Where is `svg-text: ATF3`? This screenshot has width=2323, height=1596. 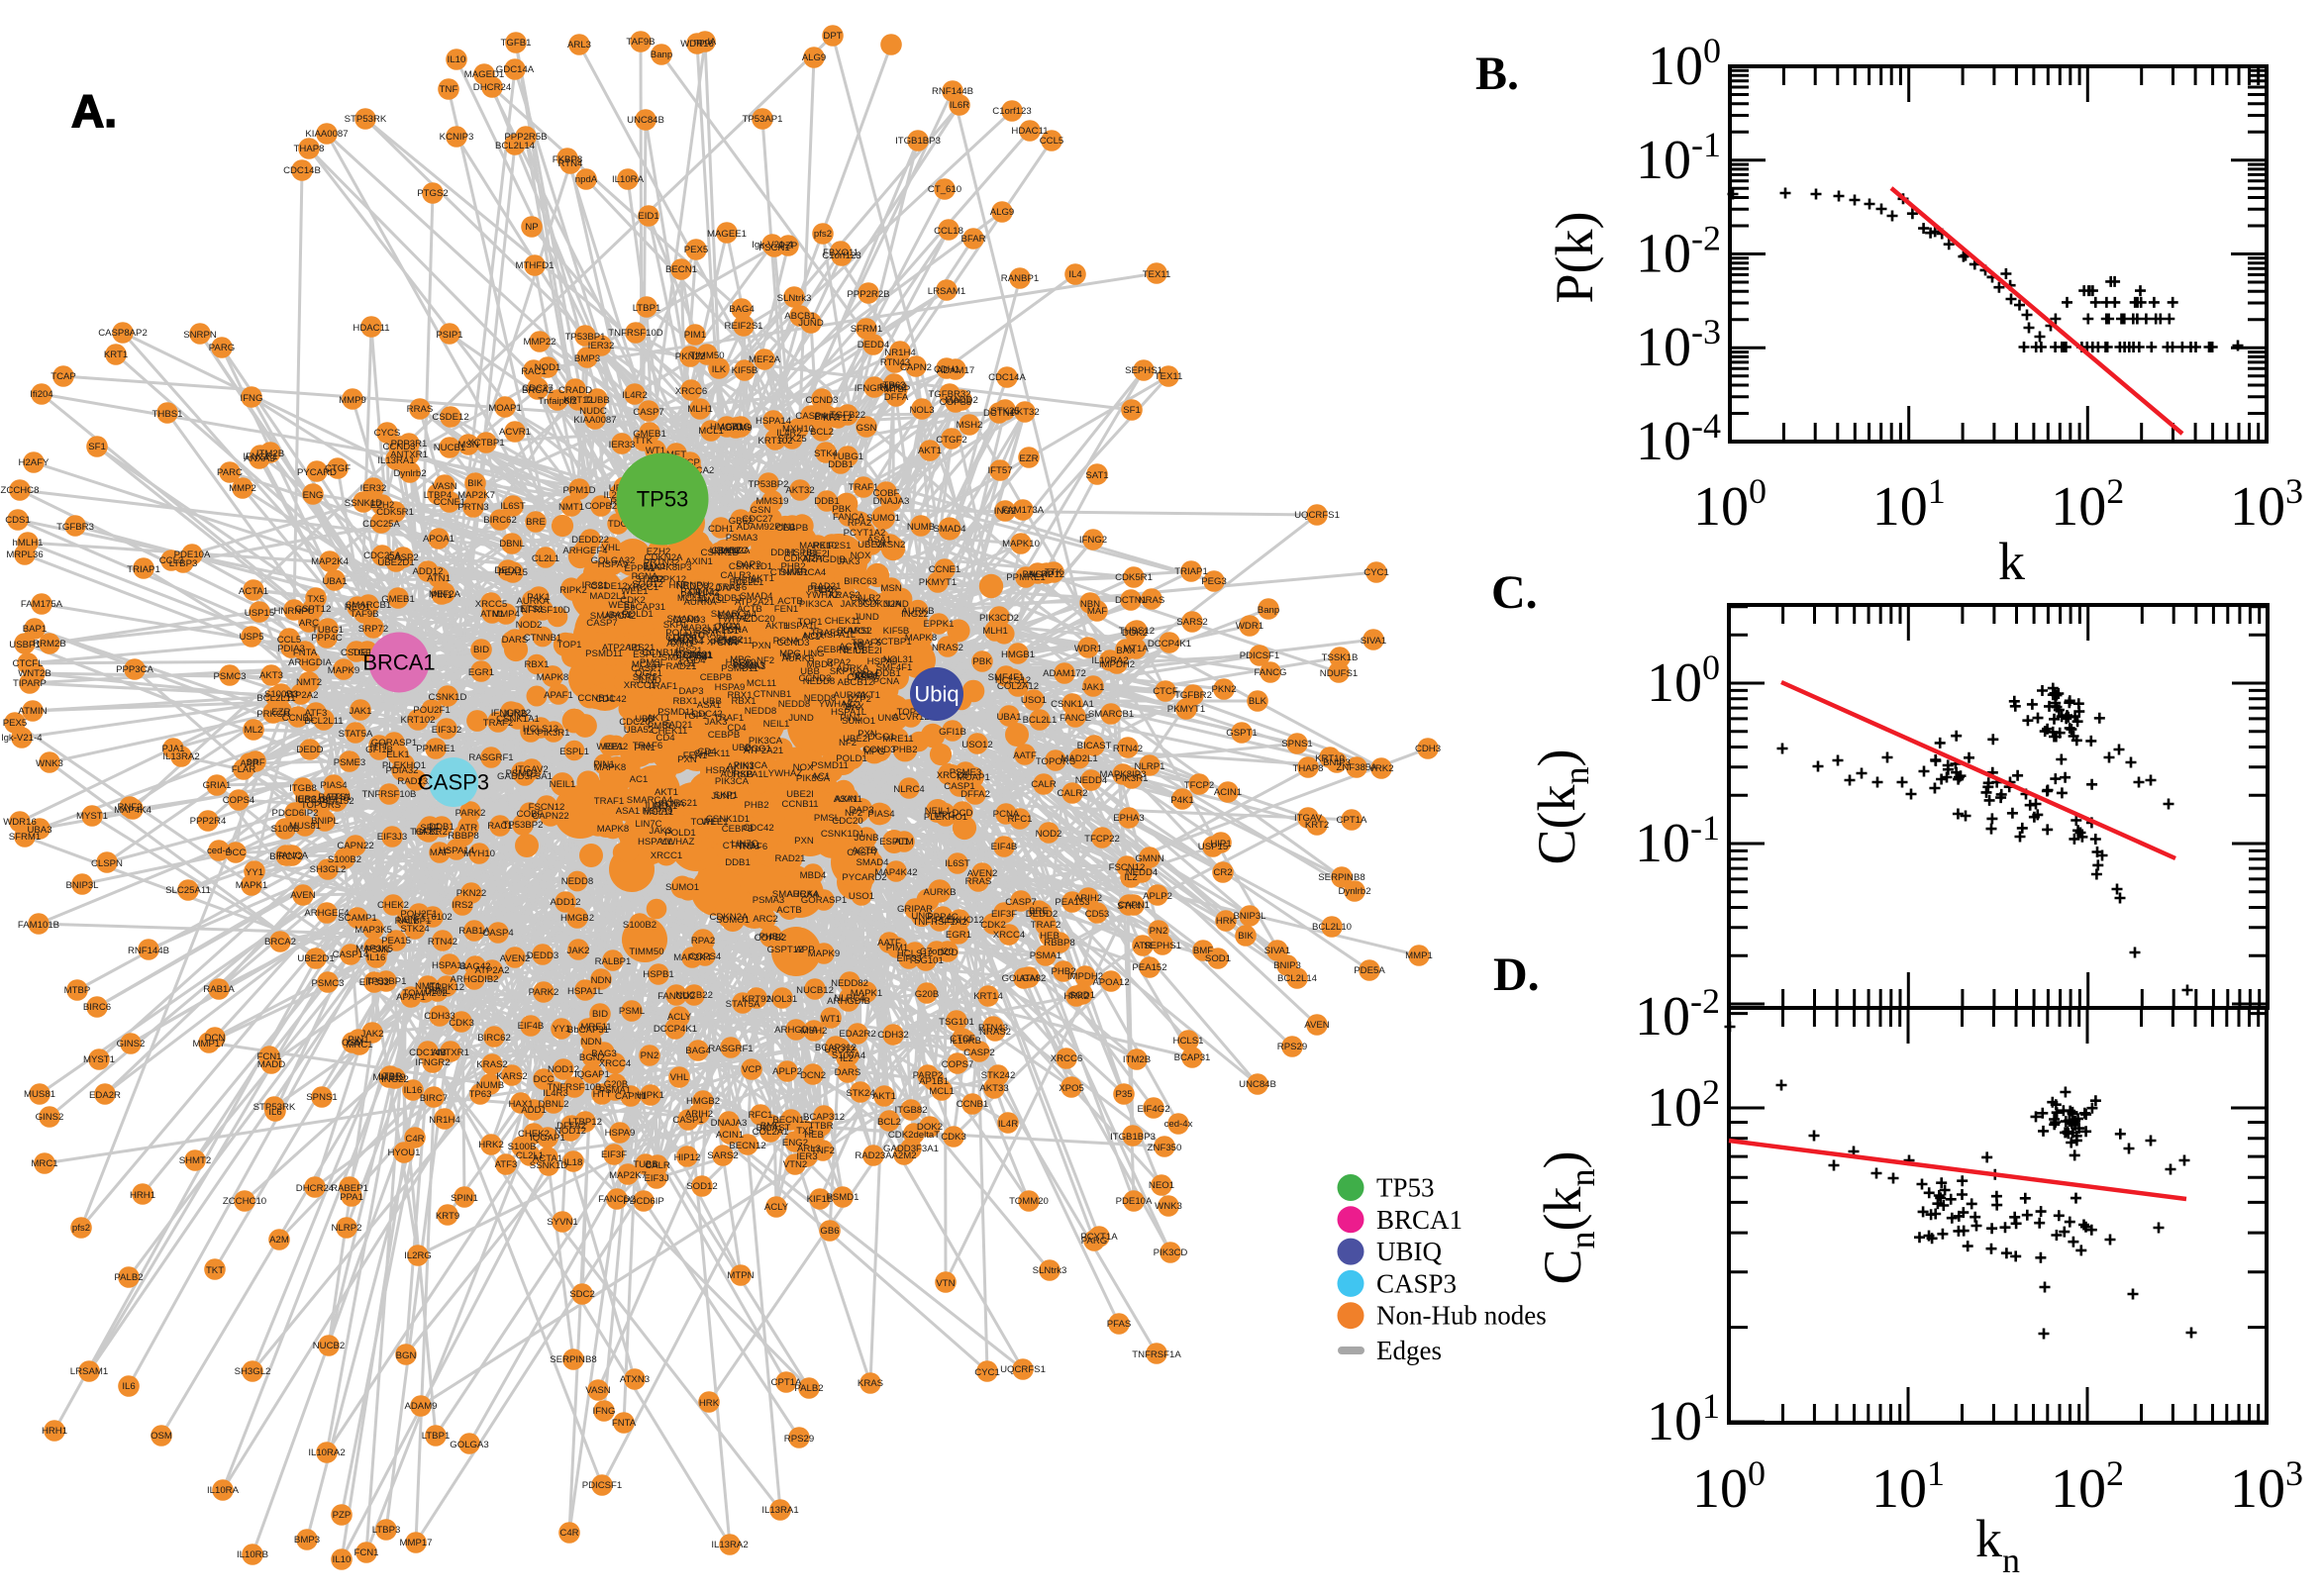
svg-text: ATF3 is located at coordinates (507, 1164).